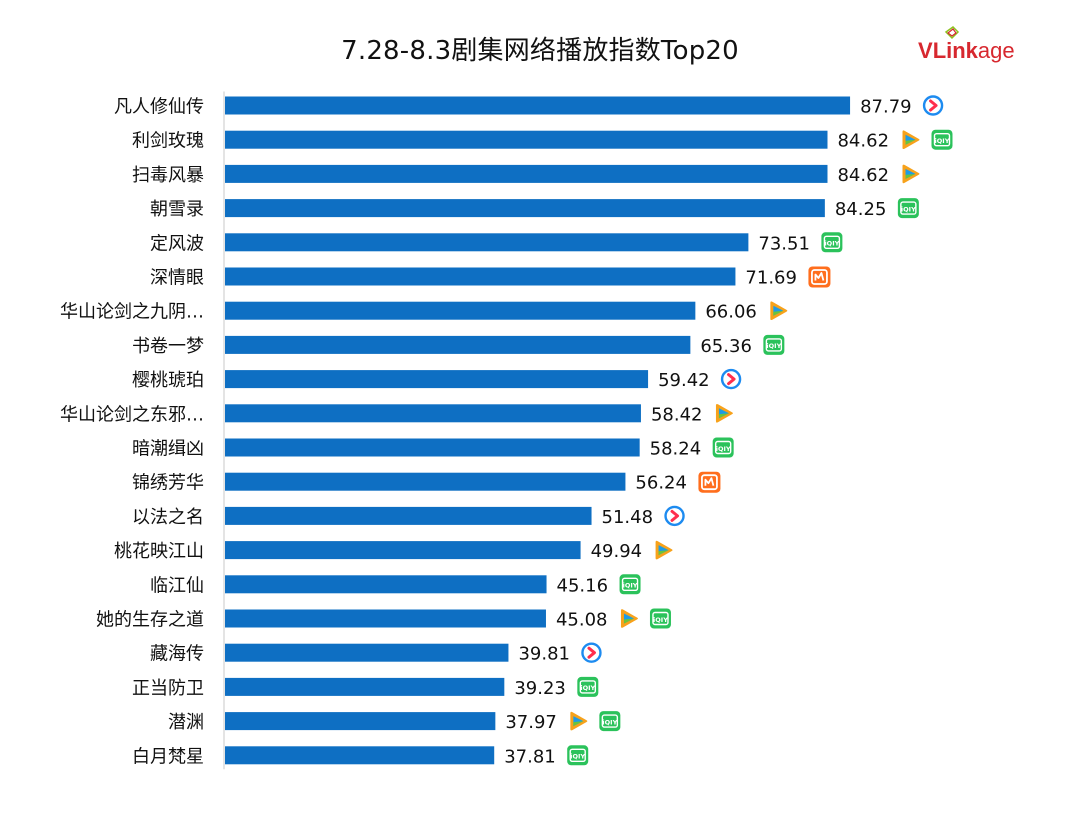 This screenshot has height=815, width=1080. Describe the element at coordinates (861, 209) in the screenshot. I see `value-label: 84.25` at that location.